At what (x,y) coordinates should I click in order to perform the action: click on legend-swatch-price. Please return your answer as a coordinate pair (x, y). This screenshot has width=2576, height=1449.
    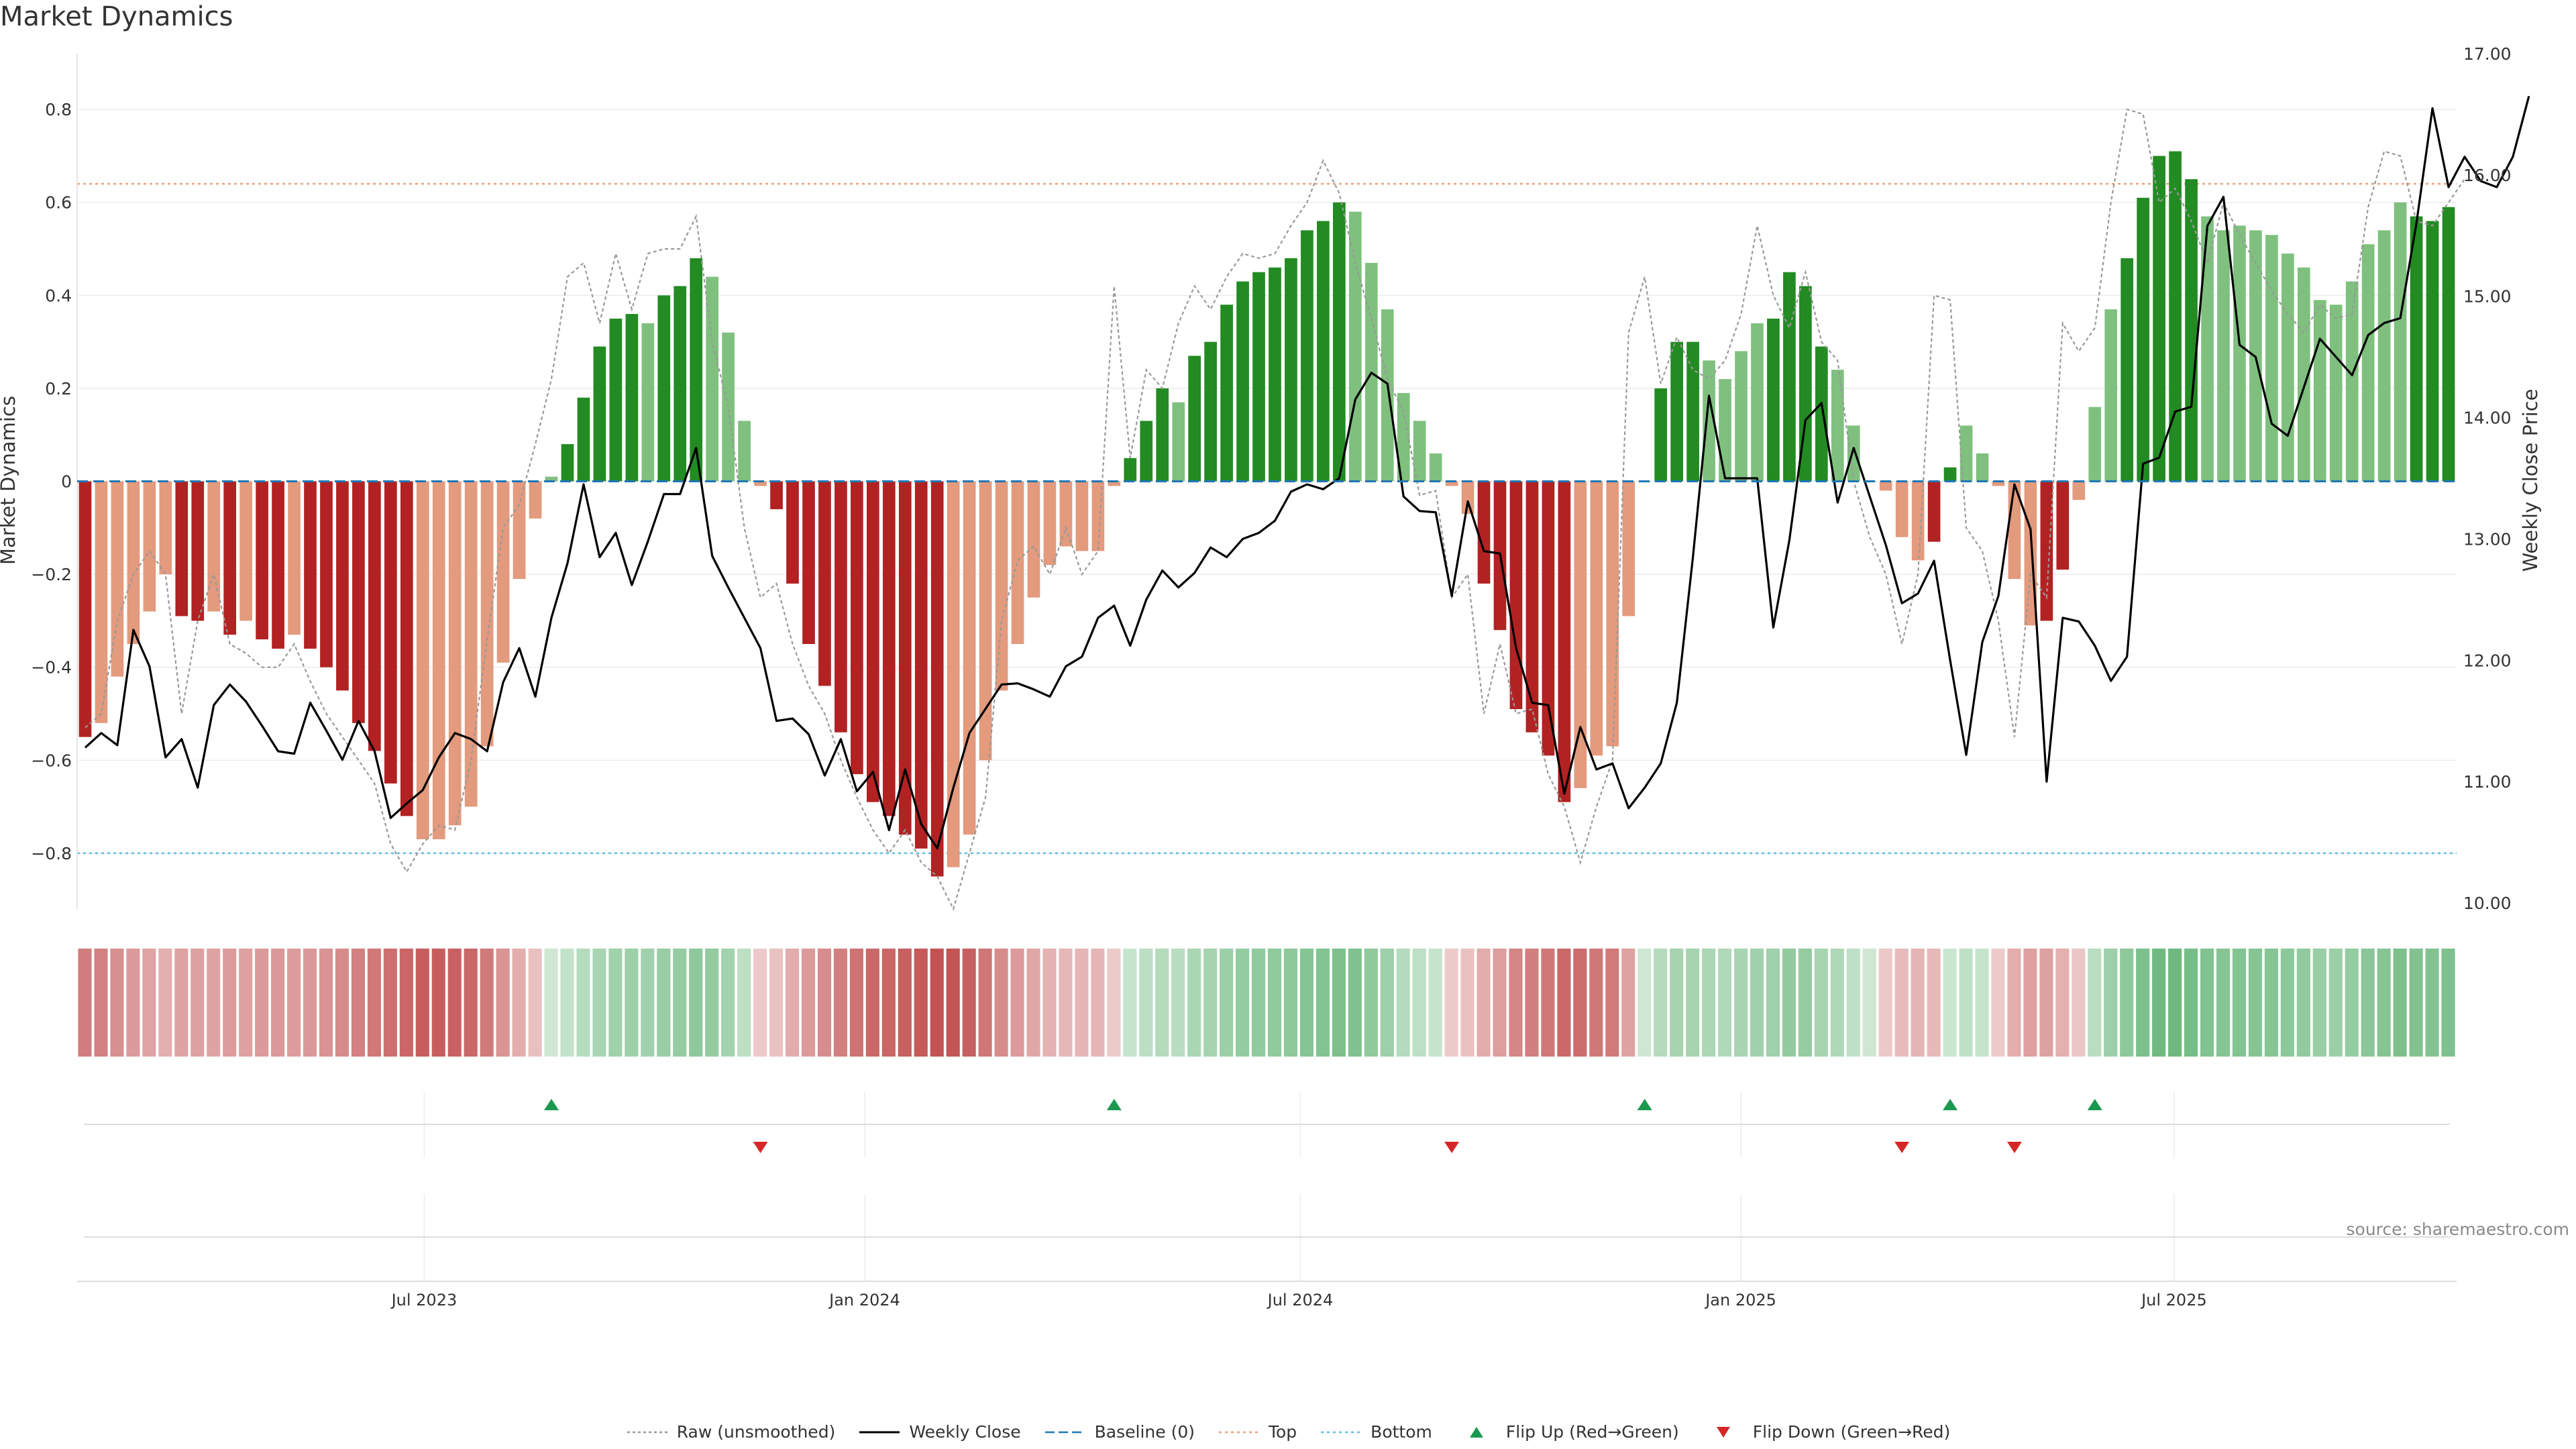
    Looking at the image, I should click on (879, 1432).